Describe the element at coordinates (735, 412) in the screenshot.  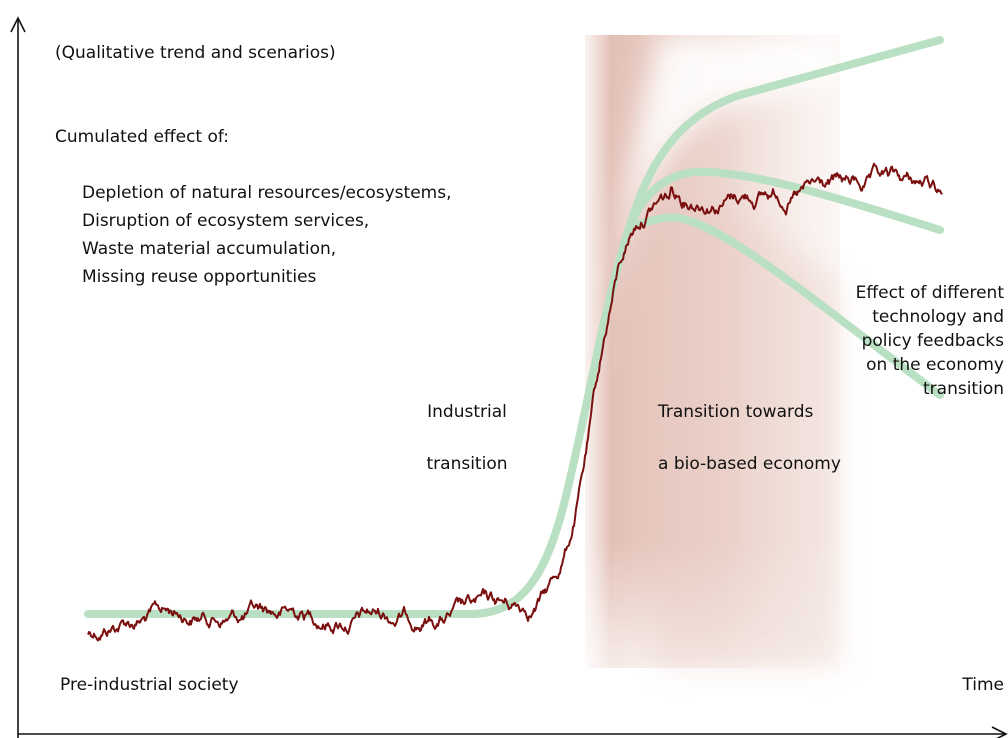
I see `bio-label: Transition towards` at that location.